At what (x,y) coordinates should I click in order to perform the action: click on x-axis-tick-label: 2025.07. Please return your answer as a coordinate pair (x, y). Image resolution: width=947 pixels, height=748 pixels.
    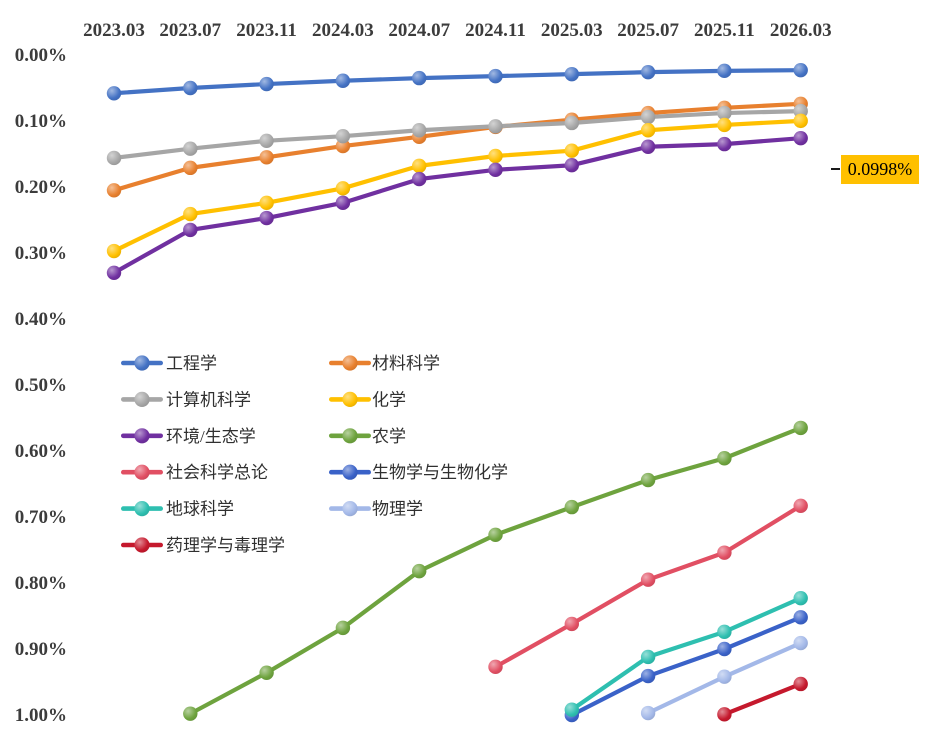
    Looking at the image, I should click on (648, 30).